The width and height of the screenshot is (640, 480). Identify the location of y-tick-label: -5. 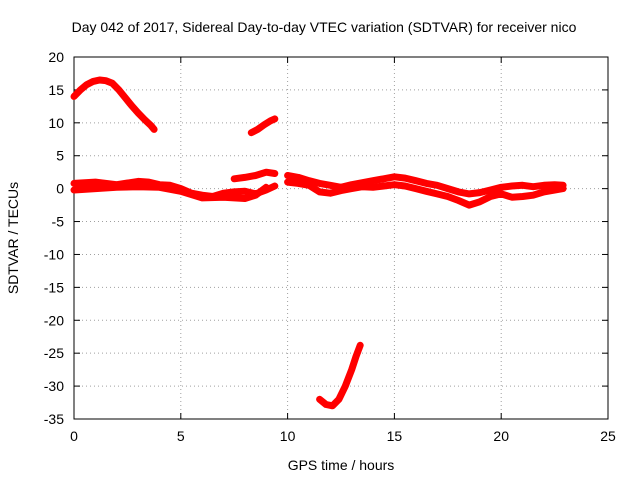
(58, 222).